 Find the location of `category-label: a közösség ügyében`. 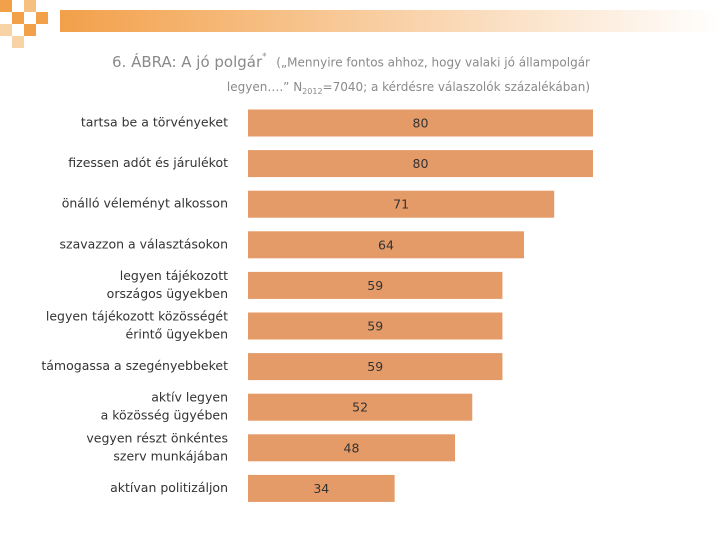

category-label: a közösség ügyében is located at coordinates (164, 415).